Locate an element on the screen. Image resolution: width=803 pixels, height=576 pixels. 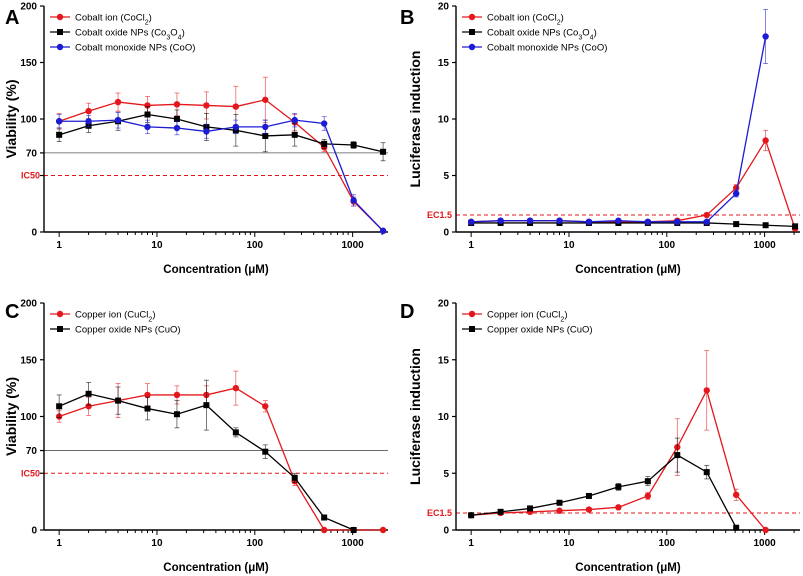
legend-text: Cobalt monoxide NPs (CoO) is located at coordinates (135, 48).